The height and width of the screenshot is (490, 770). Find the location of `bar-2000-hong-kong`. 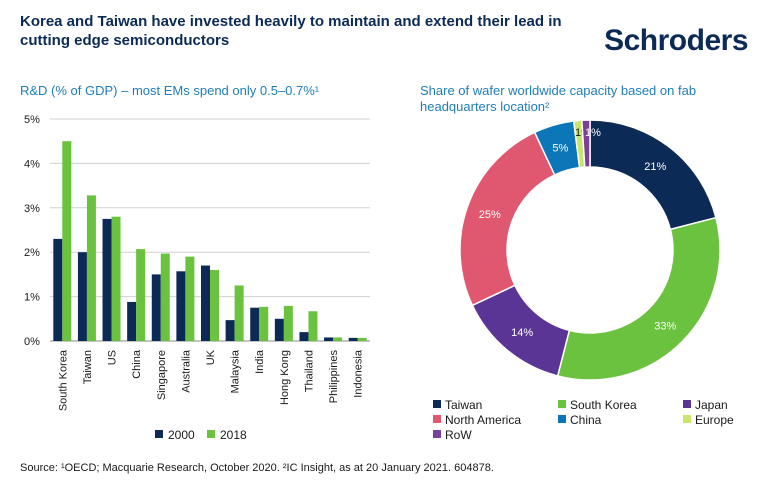

bar-2000-hong-kong is located at coordinates (279, 329).